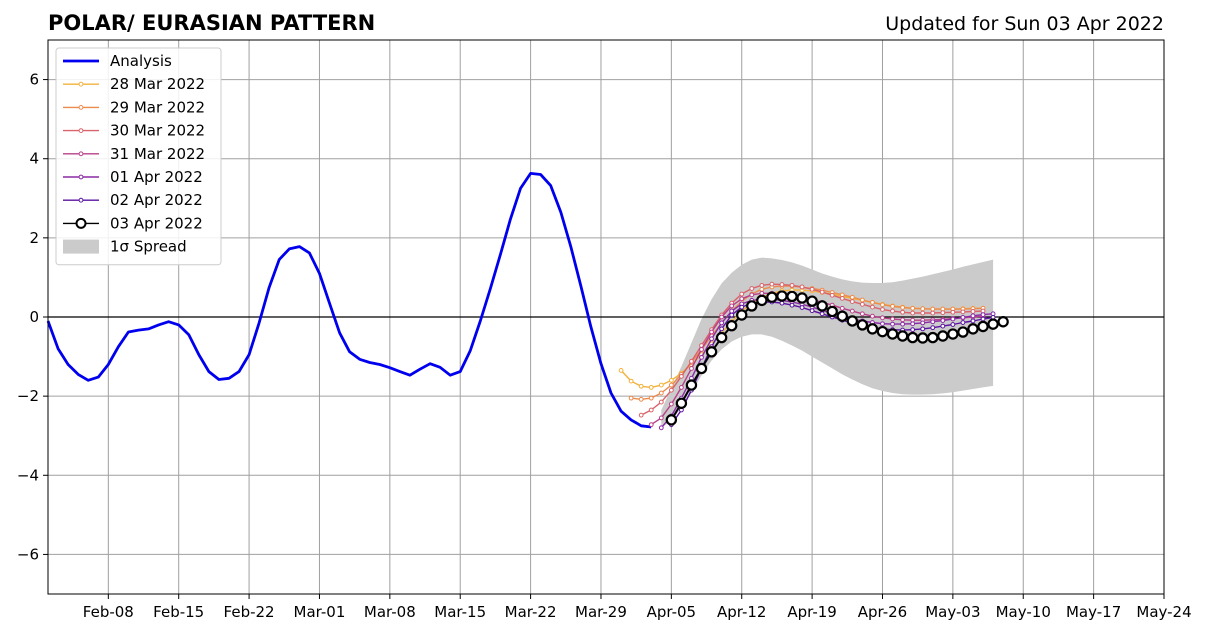 Image resolution: width=1207 pixels, height=633 pixels. I want to click on legend-label: 29 Mar 2022, so click(157, 107).